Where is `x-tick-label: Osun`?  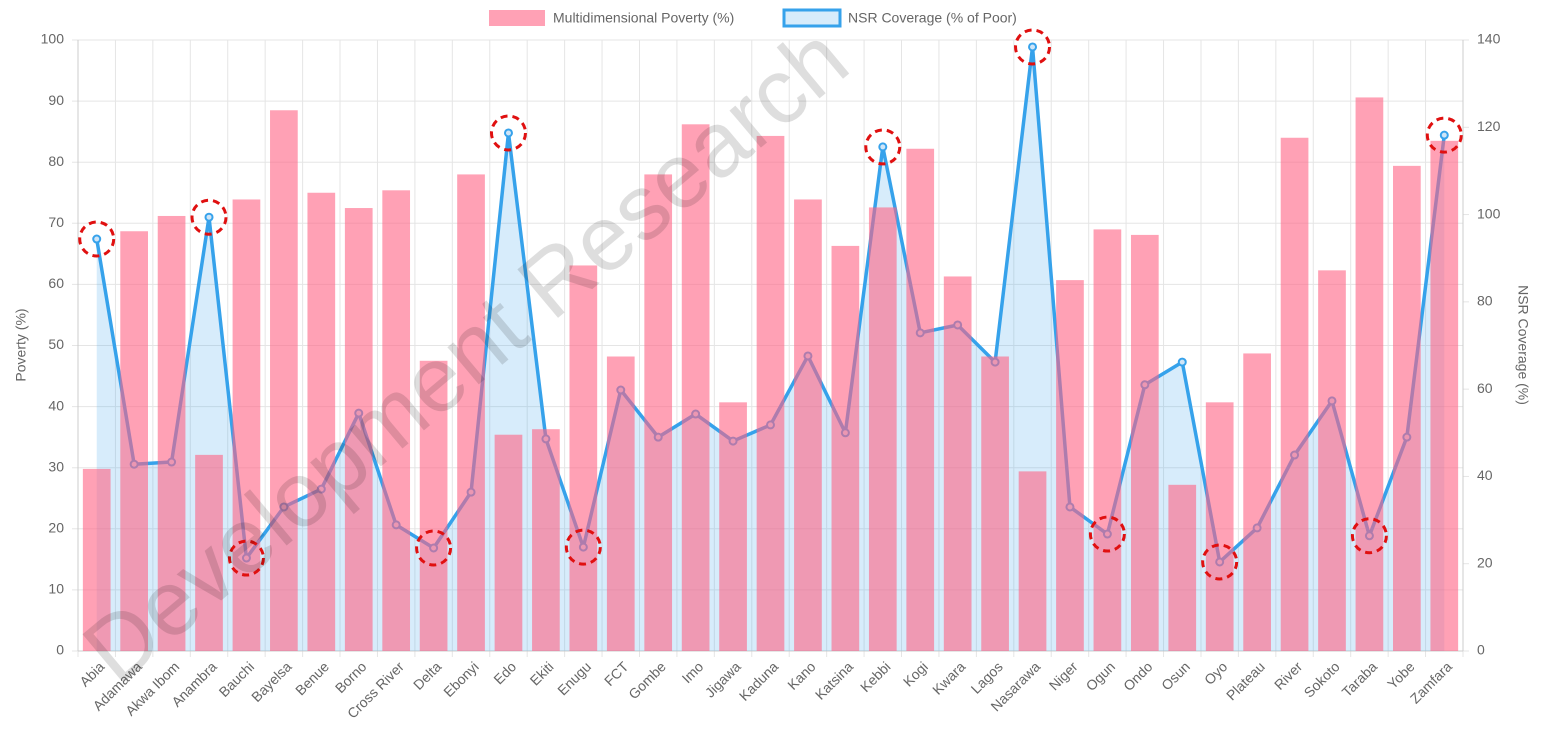
x-tick-label: Osun is located at coordinates (1175, 675).